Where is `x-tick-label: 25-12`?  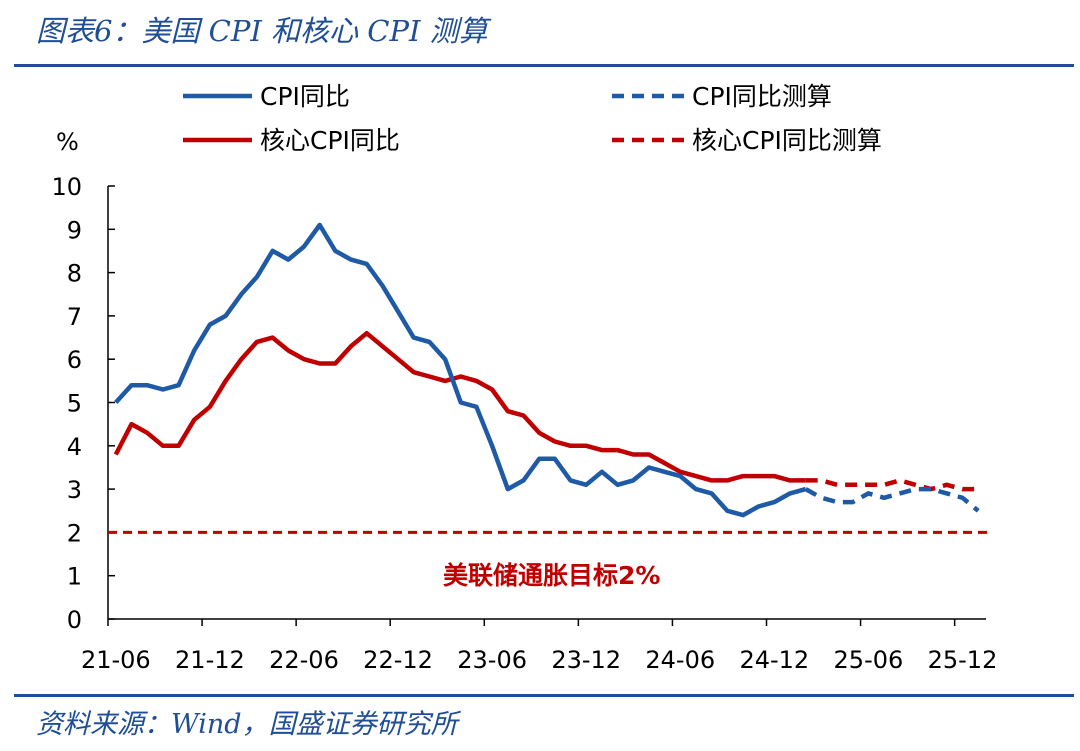 x-tick-label: 25-12 is located at coordinates (963, 660).